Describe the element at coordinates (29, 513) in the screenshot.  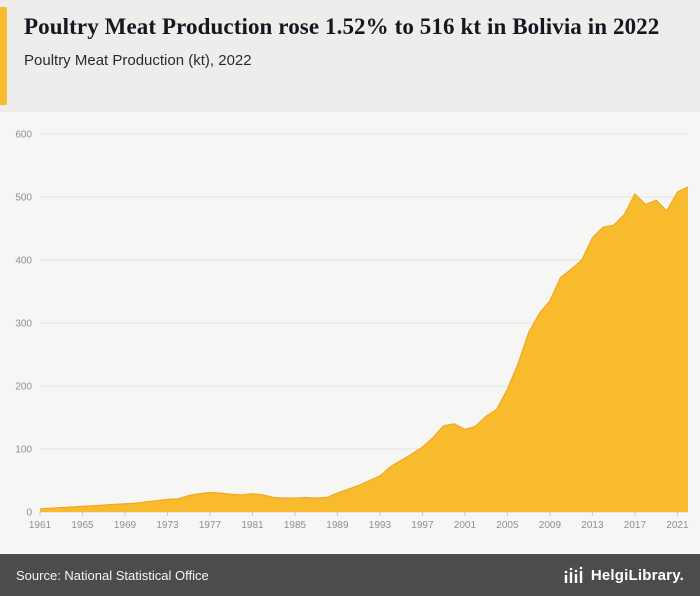
I see `y-tick-label: 0` at that location.